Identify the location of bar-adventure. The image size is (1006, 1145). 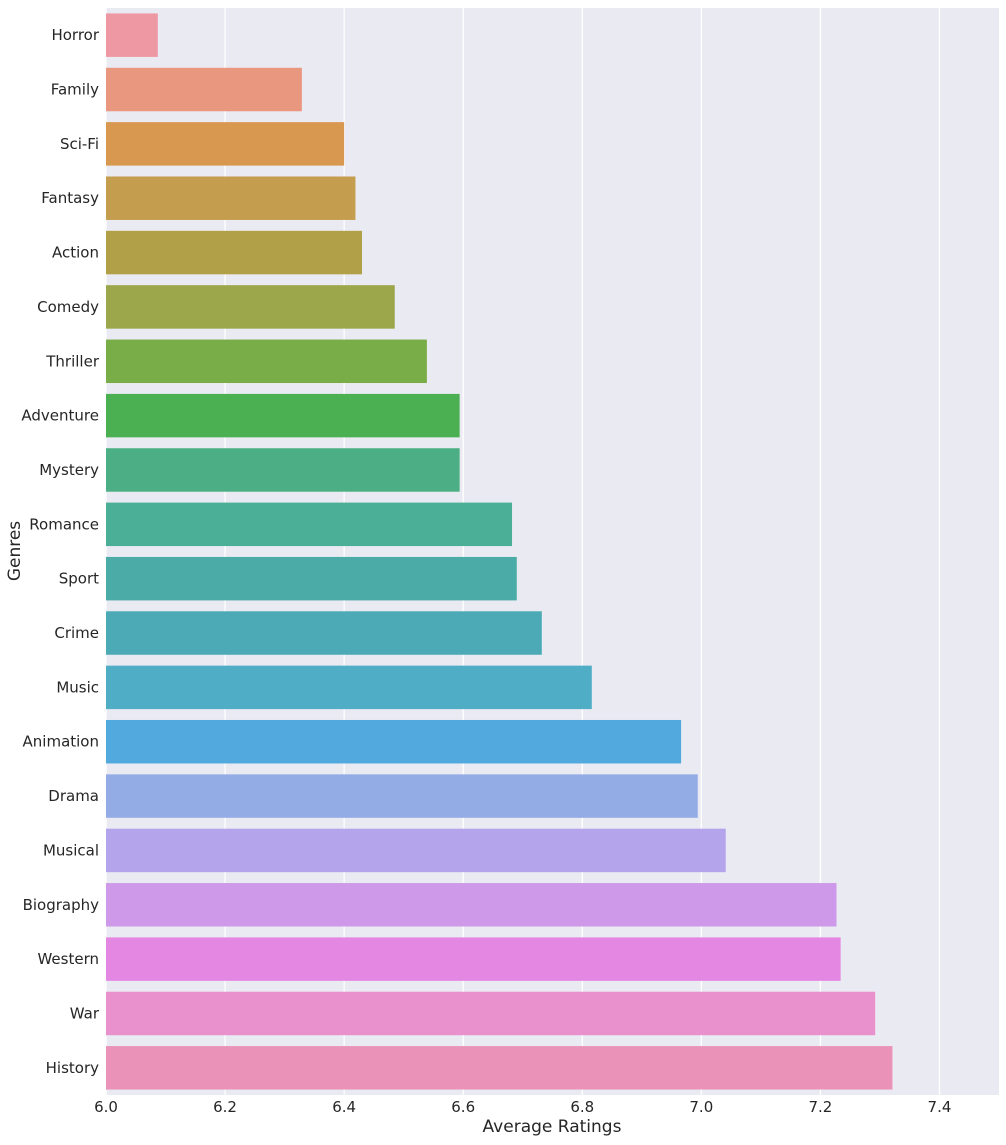
(283, 415).